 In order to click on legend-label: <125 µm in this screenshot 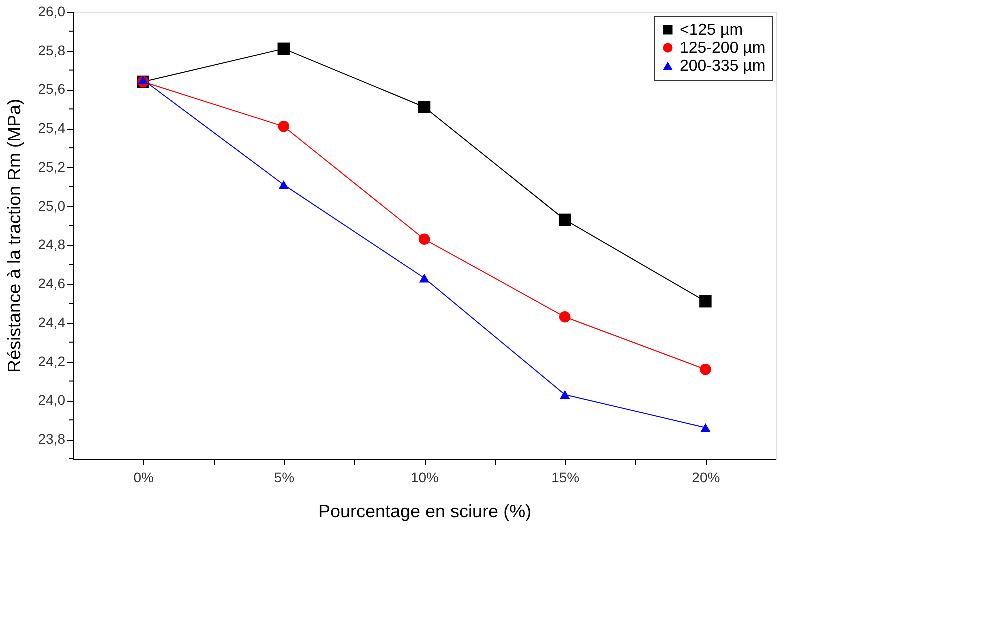, I will do `click(712, 30)`.